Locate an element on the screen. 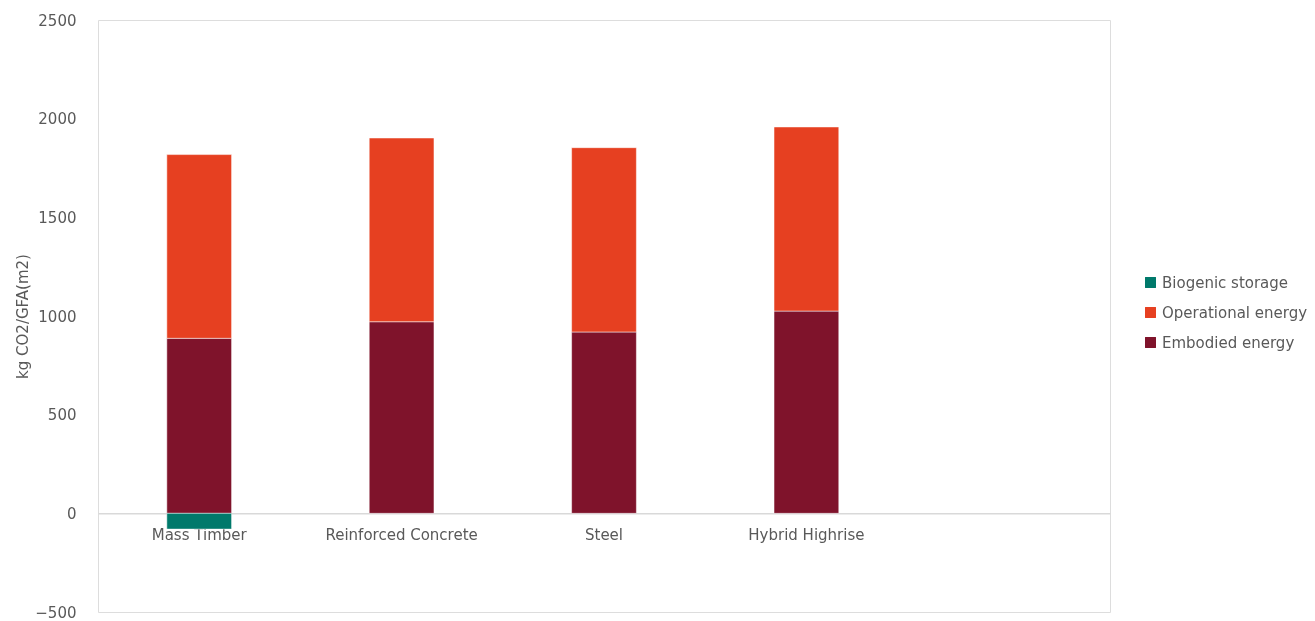 The height and width of the screenshot is (621, 1315). y-tick-label: 0 is located at coordinates (71, 513).